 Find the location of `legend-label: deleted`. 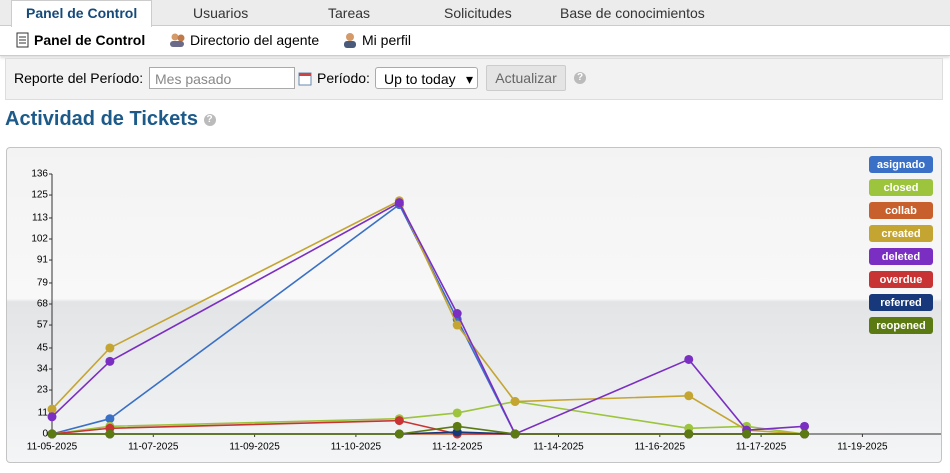

legend-label: deleted is located at coordinates (901, 257).